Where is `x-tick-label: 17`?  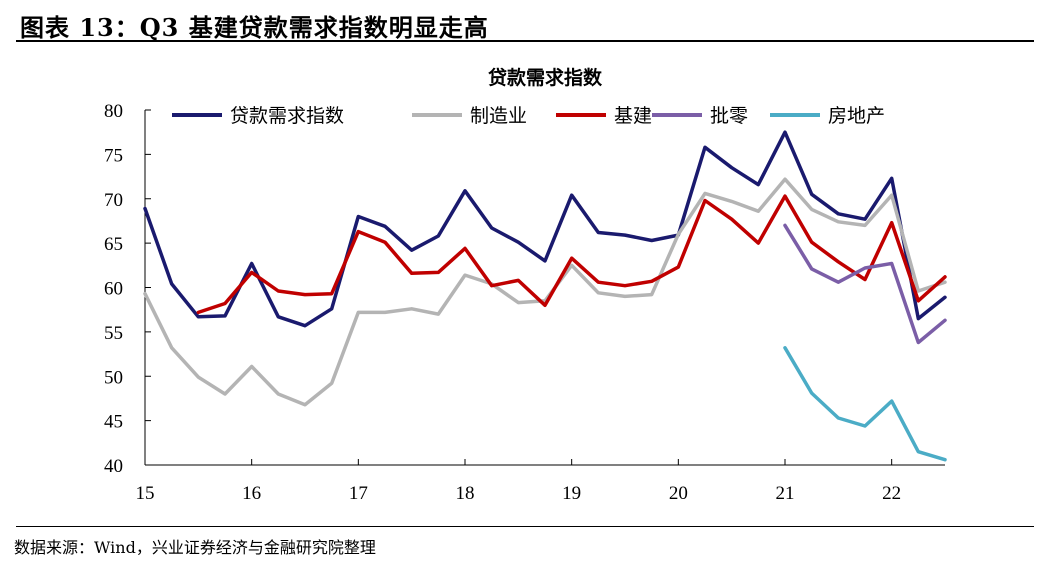 x-tick-label: 17 is located at coordinates (358, 493).